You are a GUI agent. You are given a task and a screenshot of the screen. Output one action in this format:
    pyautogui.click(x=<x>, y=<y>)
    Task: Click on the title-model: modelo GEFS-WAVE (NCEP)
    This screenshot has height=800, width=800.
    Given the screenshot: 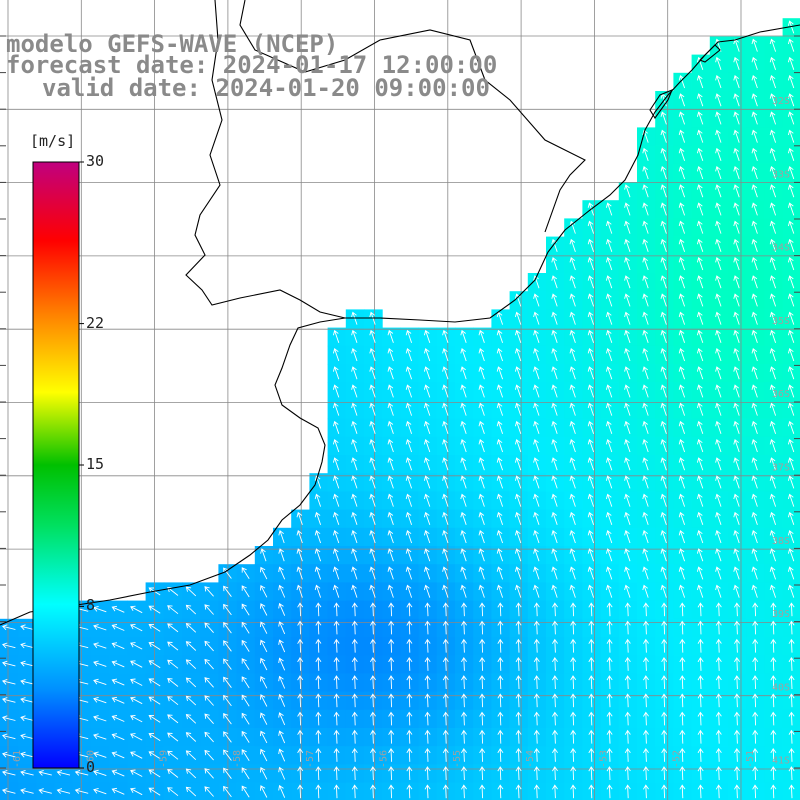 What is the action you would take?
    pyautogui.click(x=172, y=44)
    